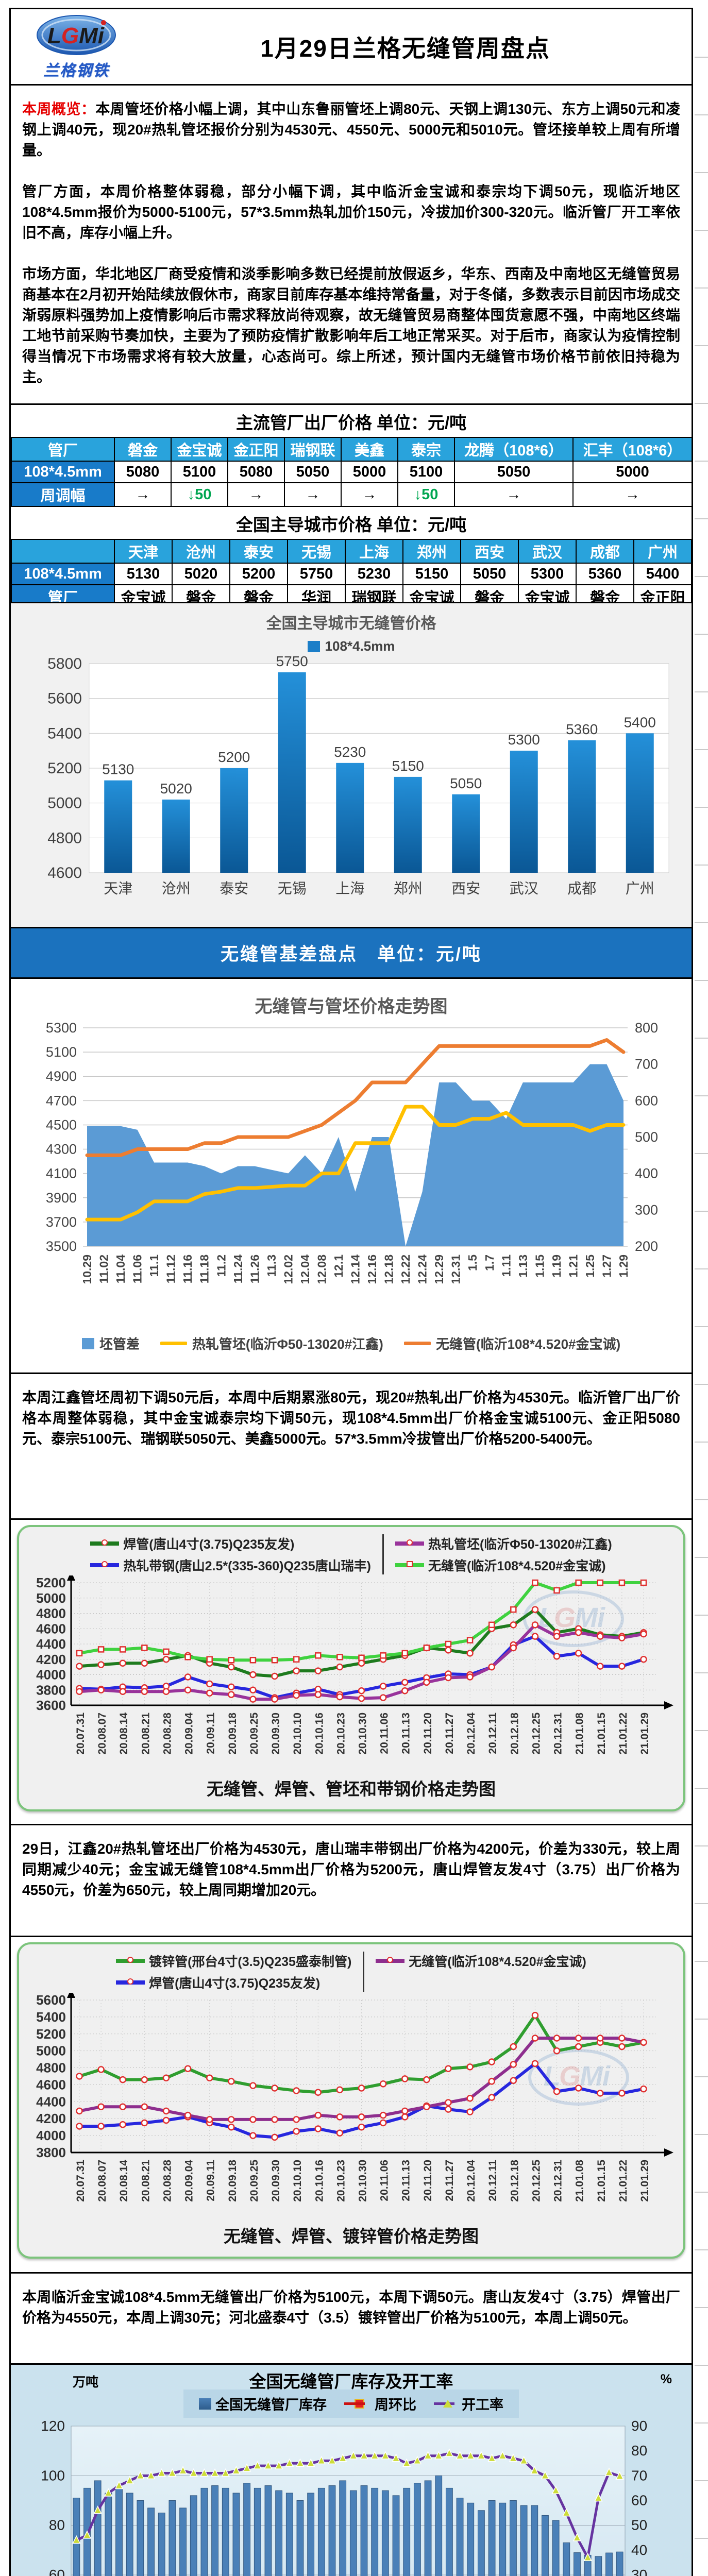  What do you see at coordinates (204, 1269) in the screenshot?
I see `svg-text: 11.18` at bounding box center [204, 1269].